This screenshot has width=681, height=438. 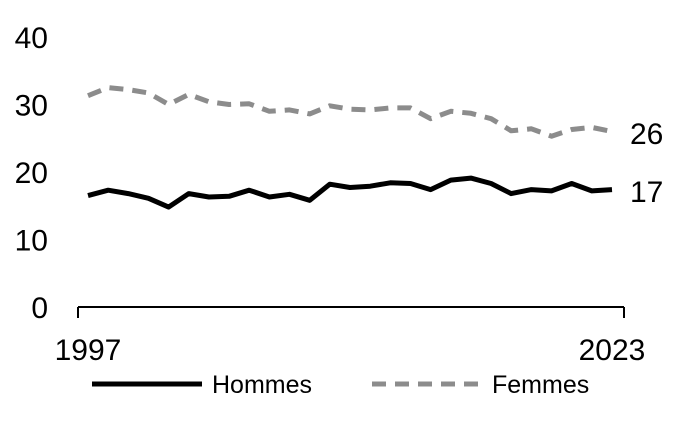 What do you see at coordinates (31, 241) in the screenshot?
I see `y-tick-label-10: 10` at bounding box center [31, 241].